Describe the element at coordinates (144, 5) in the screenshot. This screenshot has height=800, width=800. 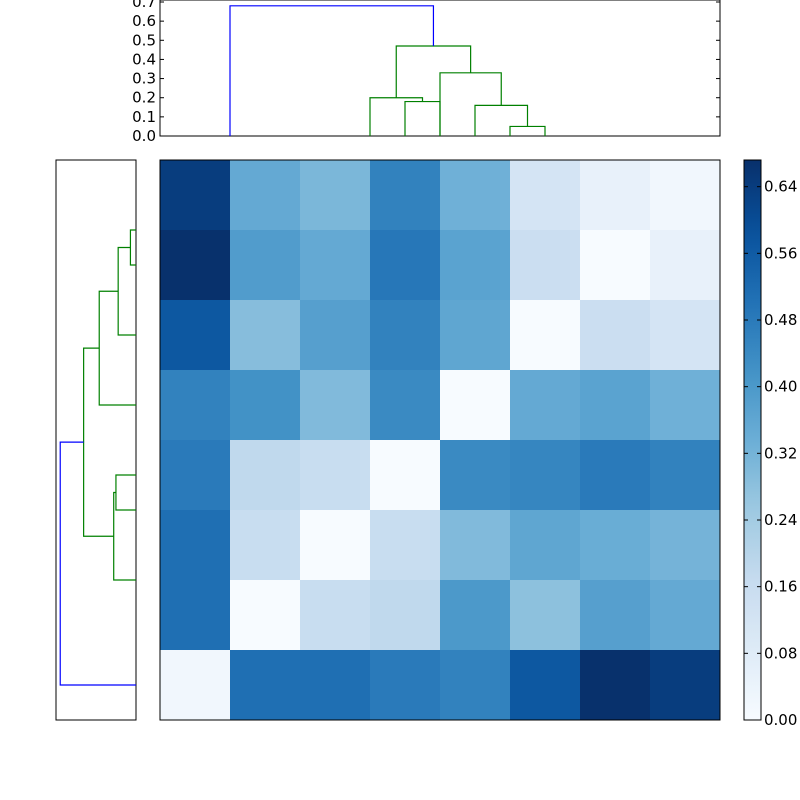
I see `top-dendrogram-ytick-label: 0.7` at that location.